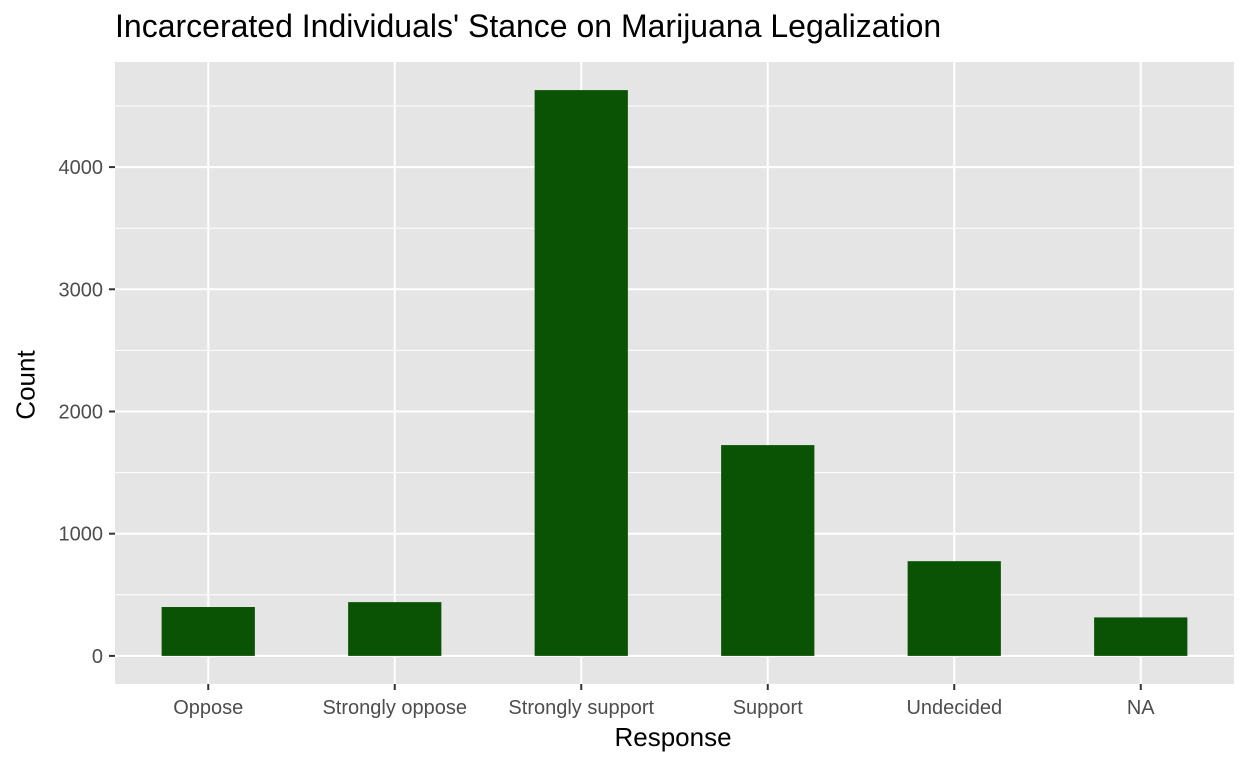 The width and height of the screenshot is (1248, 768). What do you see at coordinates (673, 737) in the screenshot?
I see `x-axis-title: Response` at bounding box center [673, 737].